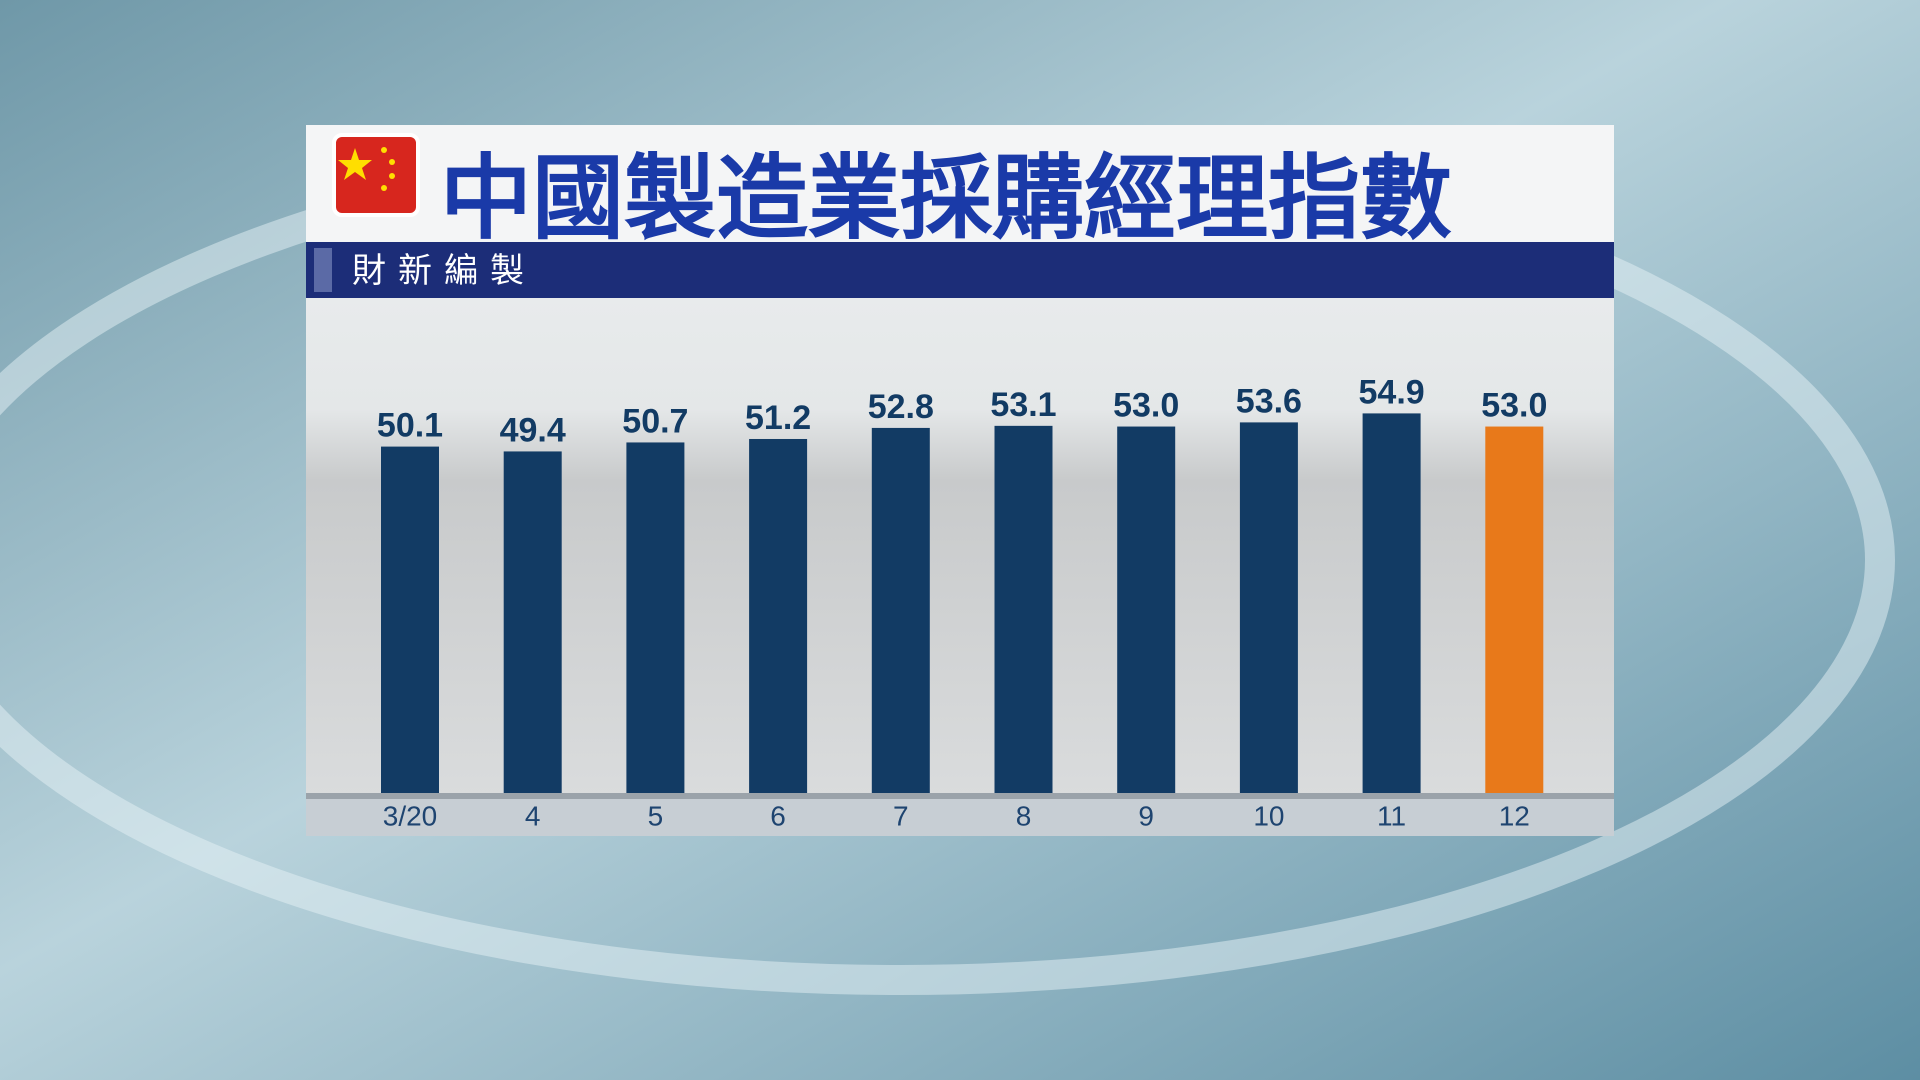 The width and height of the screenshot is (1920, 1080). I want to click on x-tick-label: 7, so click(901, 815).